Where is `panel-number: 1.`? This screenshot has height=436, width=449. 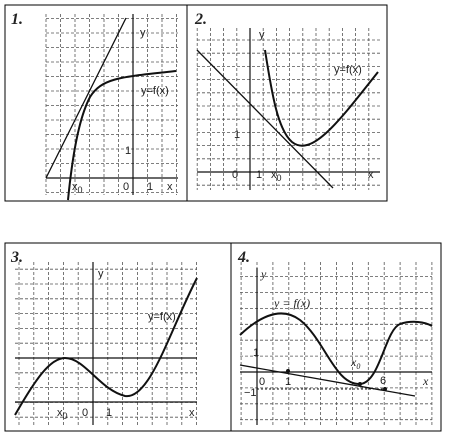
panel-number: 1. is located at coordinates (17, 19).